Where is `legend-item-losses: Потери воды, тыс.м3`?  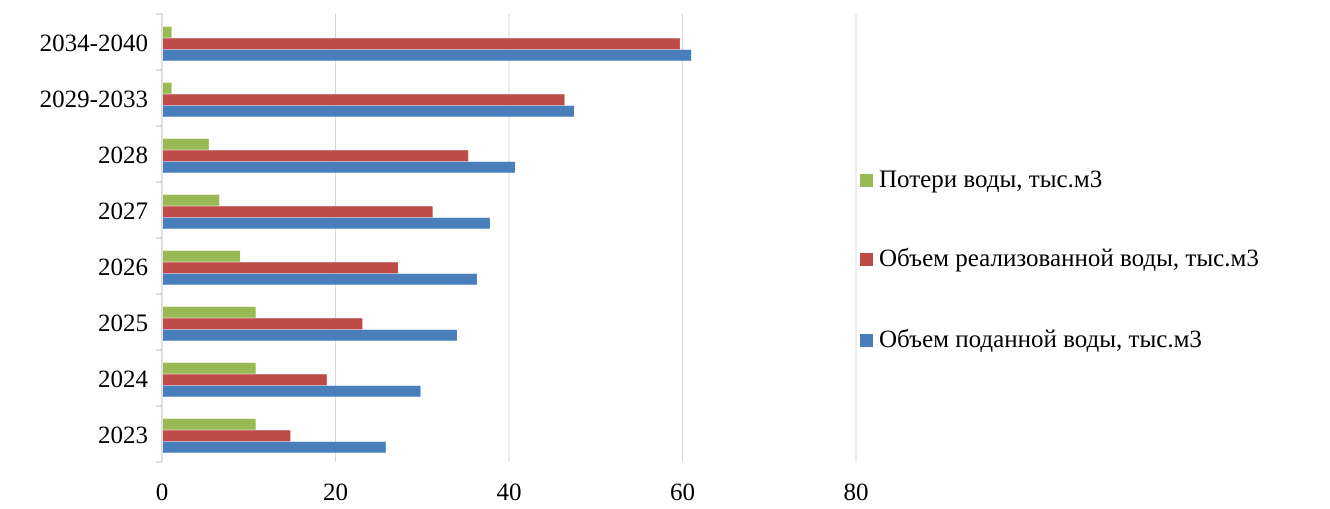 legend-item-losses: Потери воды, тыс.м3 is located at coordinates (981, 180).